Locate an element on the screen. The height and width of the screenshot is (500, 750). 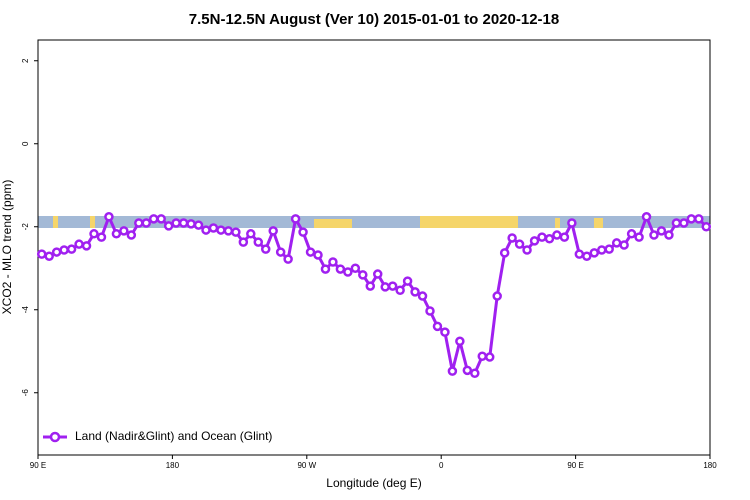
x-tick-label: 90 W is located at coordinates (306, 465).